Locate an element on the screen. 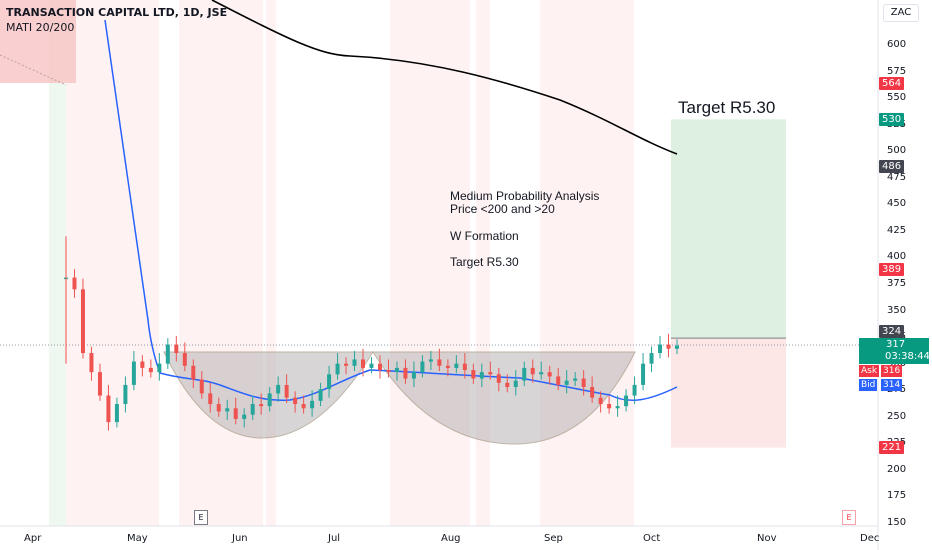  pattern-label: W Formation is located at coordinates (484, 236).